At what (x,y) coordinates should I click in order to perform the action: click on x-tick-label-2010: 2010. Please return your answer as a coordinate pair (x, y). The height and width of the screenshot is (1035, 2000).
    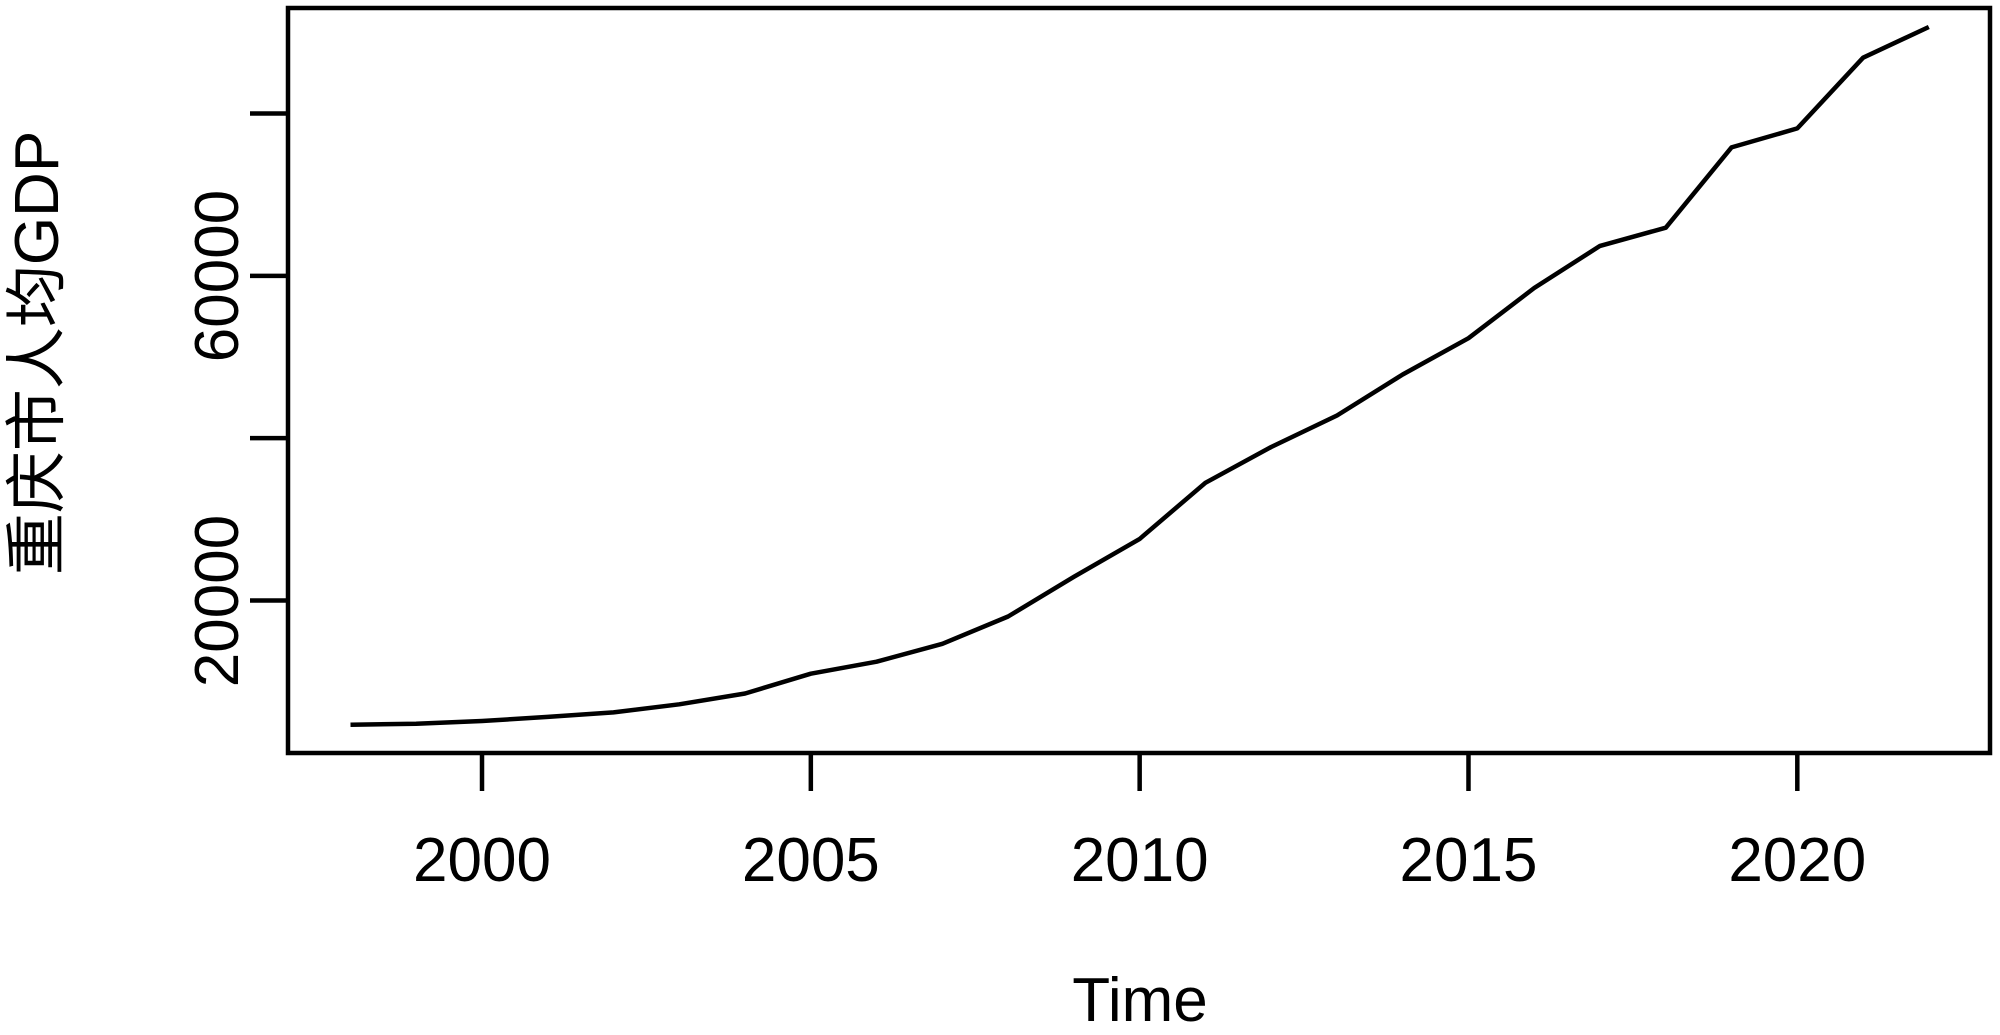
    Looking at the image, I should click on (1139, 860).